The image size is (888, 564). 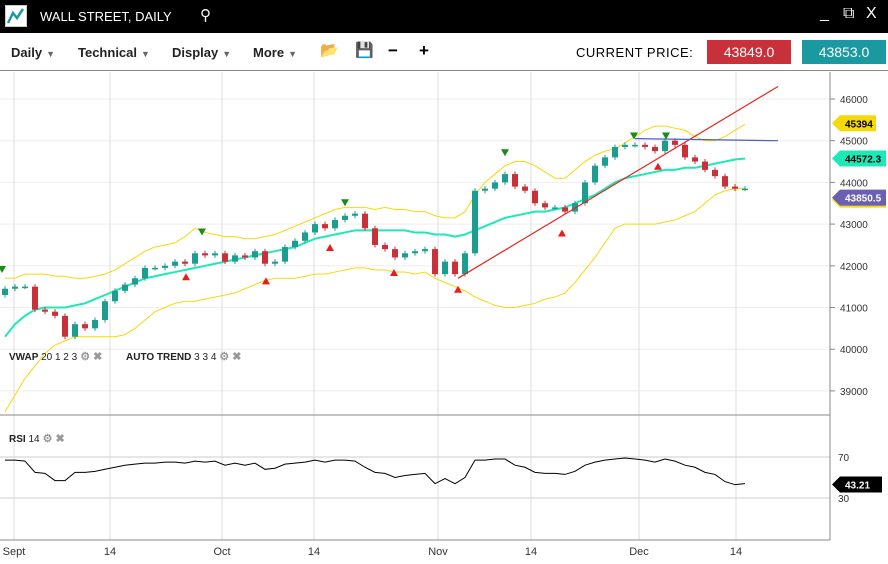 I want to click on resistance-line, so click(x=706, y=140).